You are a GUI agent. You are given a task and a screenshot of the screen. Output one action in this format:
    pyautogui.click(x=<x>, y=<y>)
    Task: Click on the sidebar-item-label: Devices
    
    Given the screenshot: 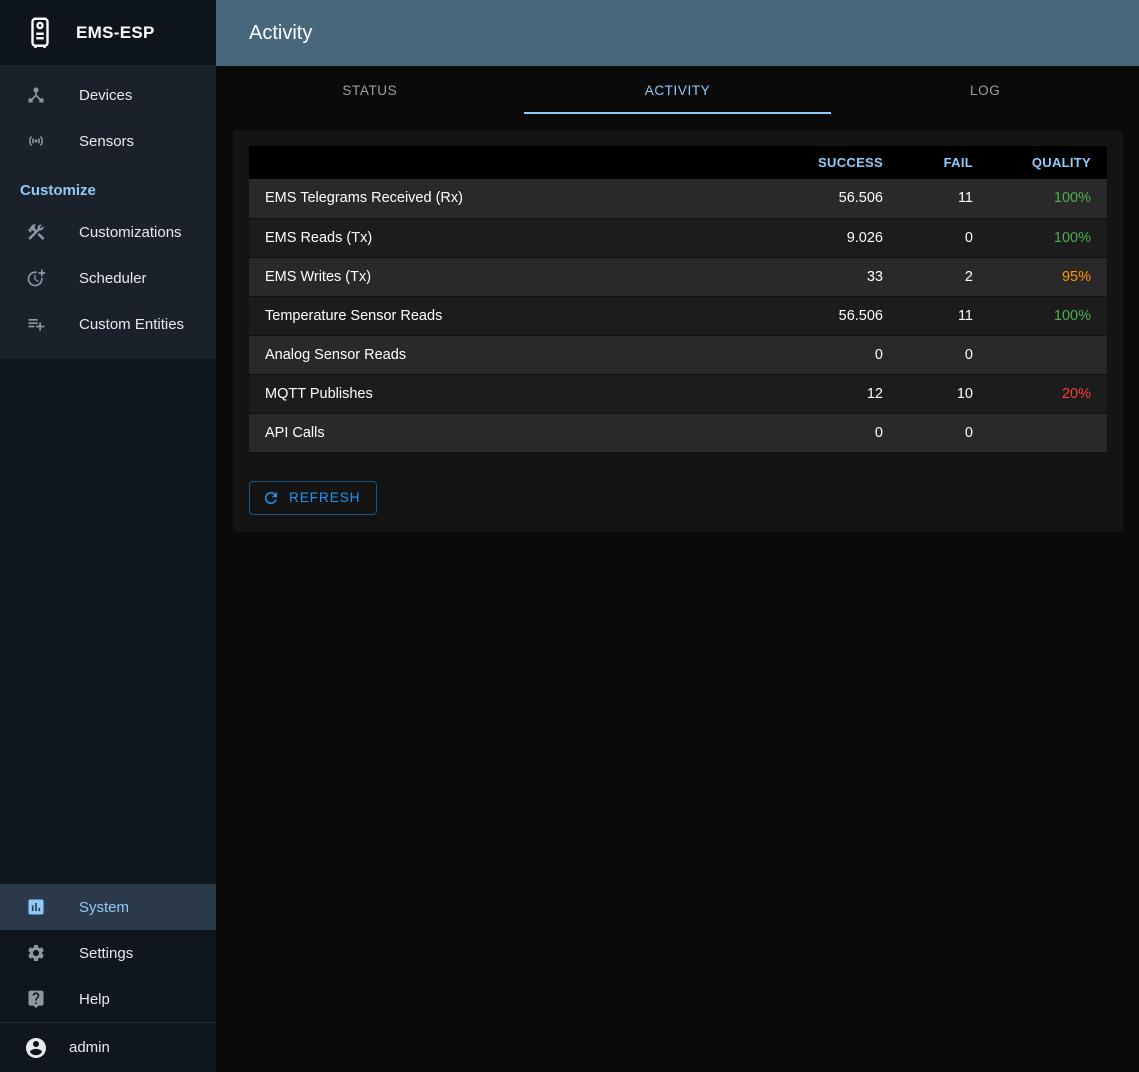 What is the action you would take?
    pyautogui.click(x=106, y=95)
    